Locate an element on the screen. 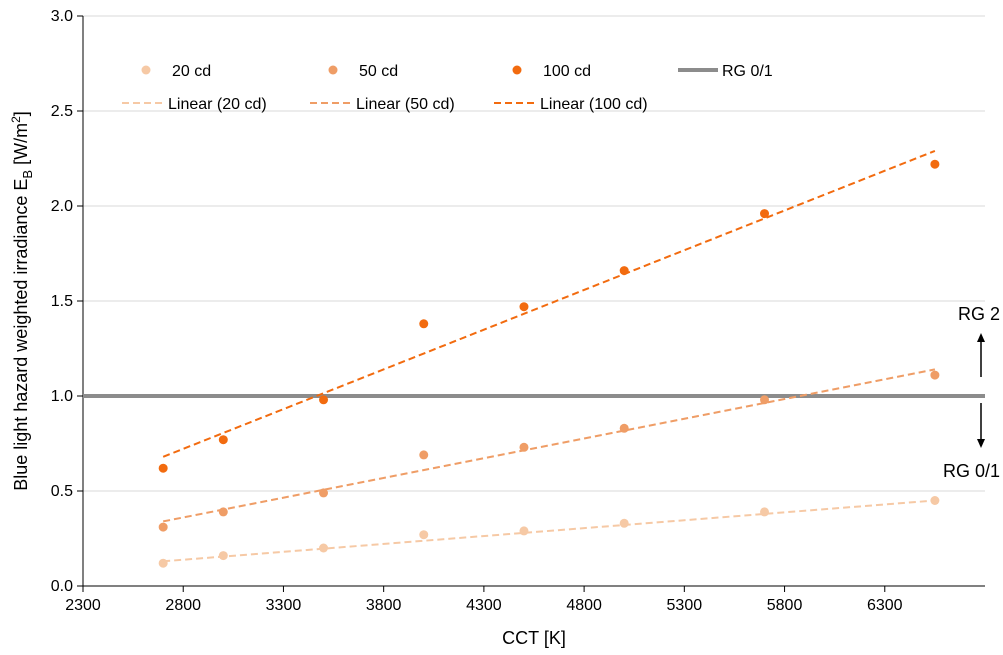 The width and height of the screenshot is (1003, 655). x-tick-label: 3800 is located at coordinates (384, 605).